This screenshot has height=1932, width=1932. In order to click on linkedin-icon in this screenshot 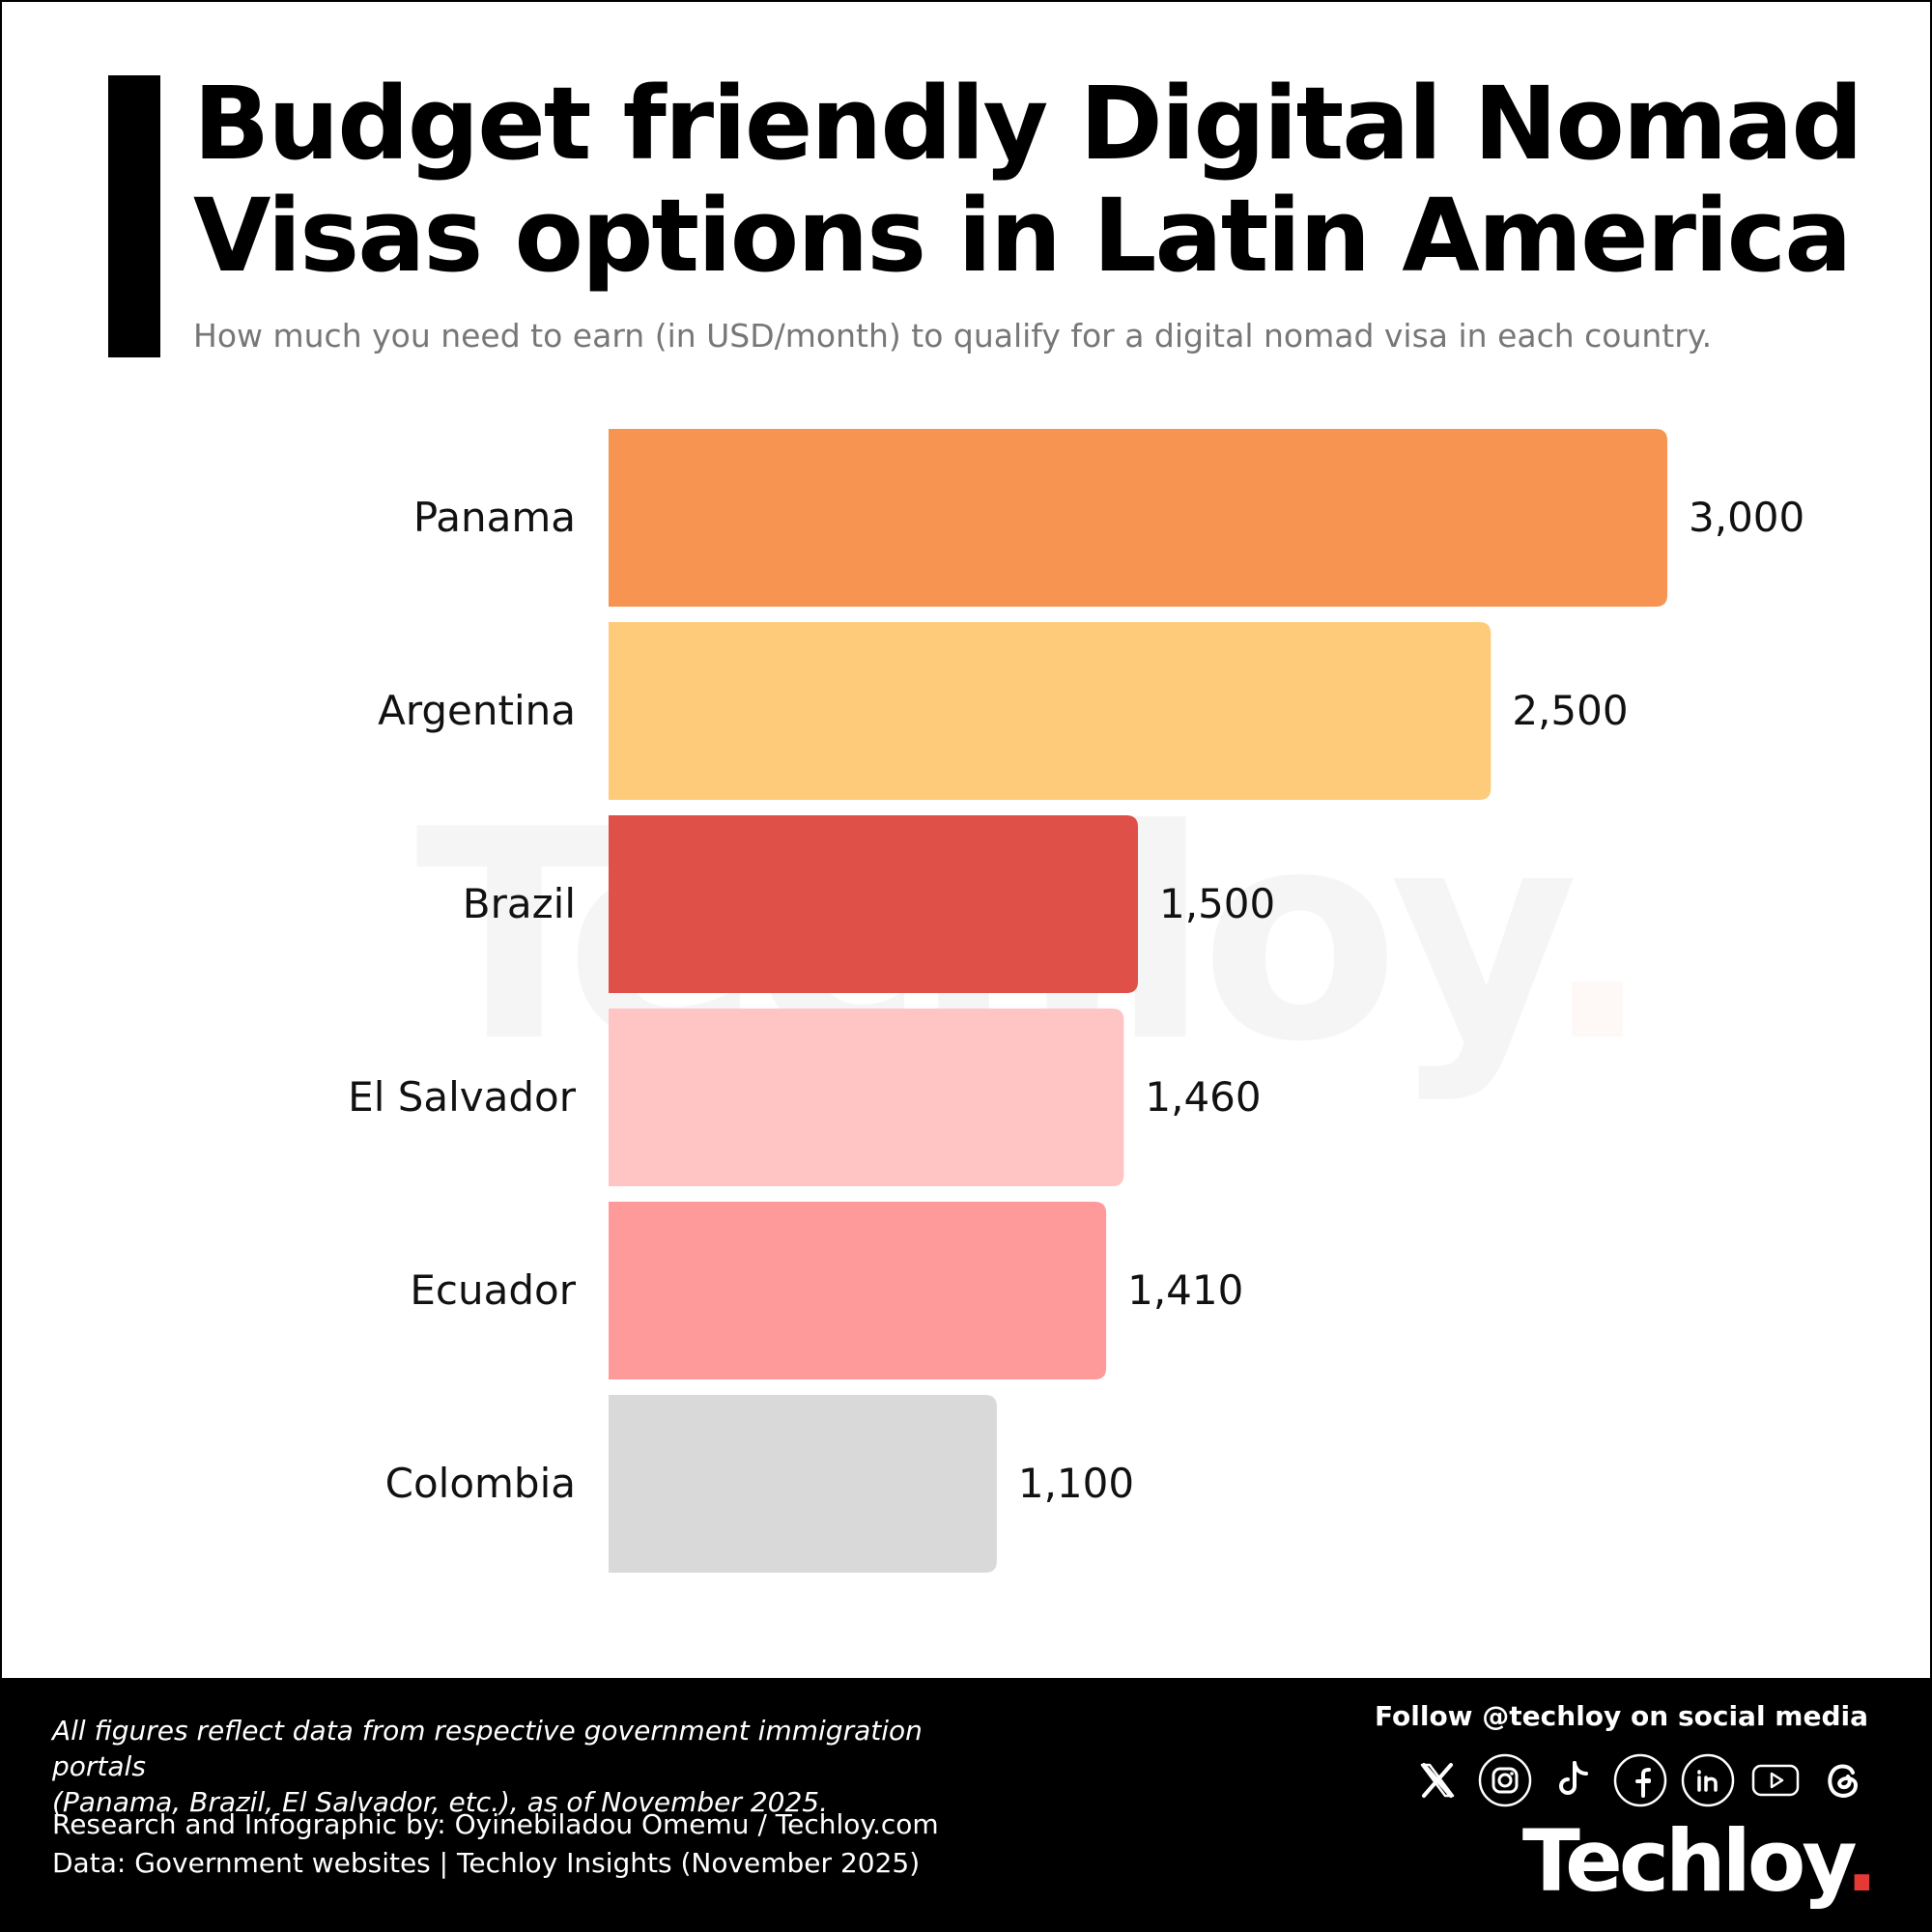, I will do `click(1708, 1780)`.